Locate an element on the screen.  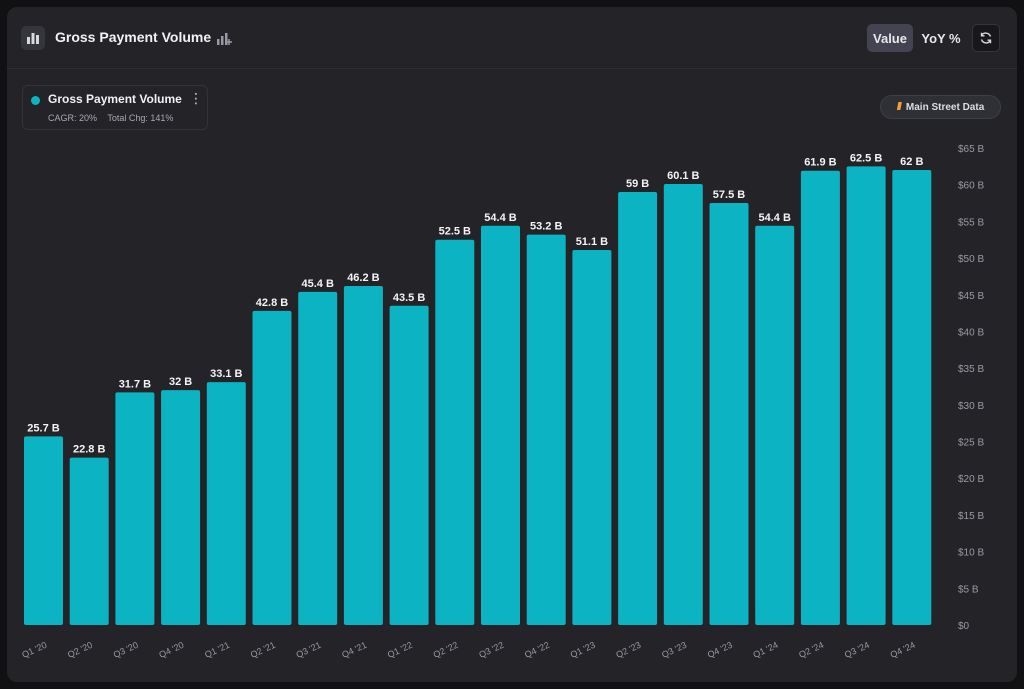
y-tick-label: $5 B is located at coordinates (968, 589).